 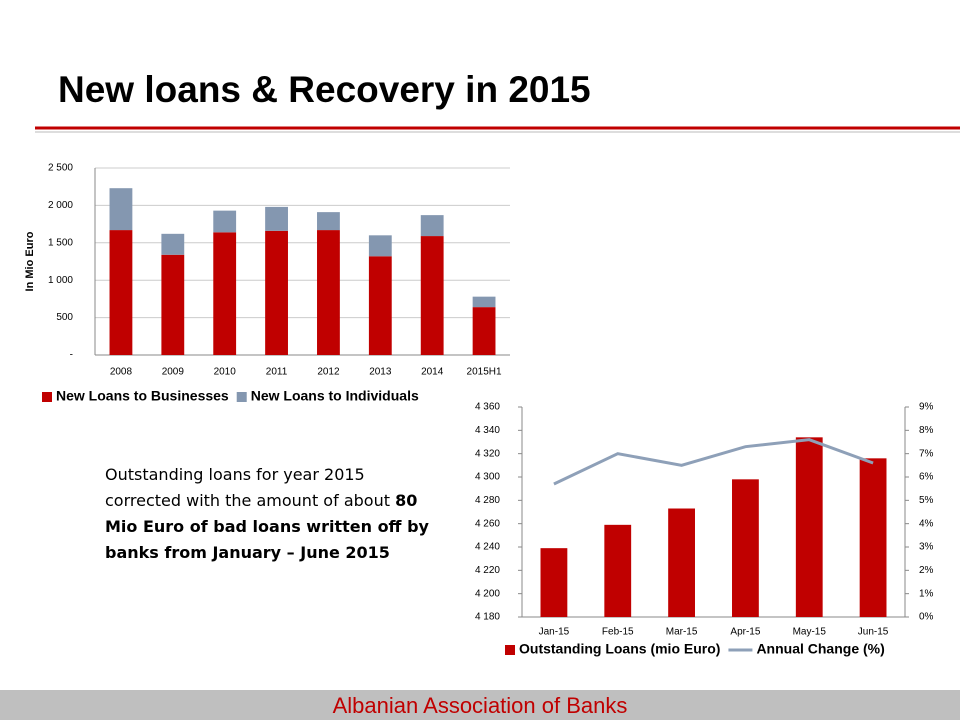 I want to click on y-tick-label: 4 320, so click(x=487, y=453).